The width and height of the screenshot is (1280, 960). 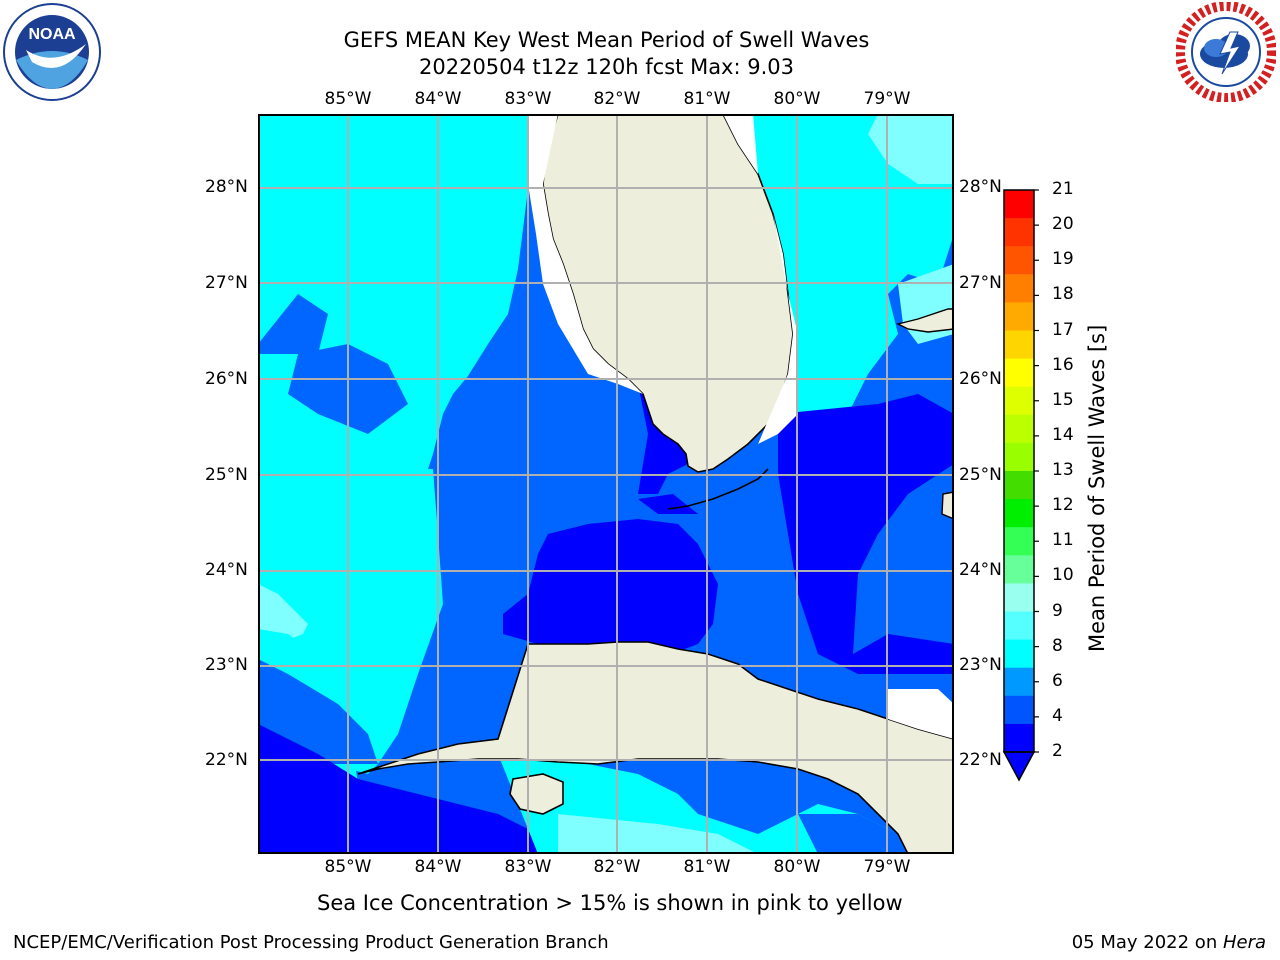 What do you see at coordinates (1226, 52) in the screenshot?
I see `nws-logo` at bounding box center [1226, 52].